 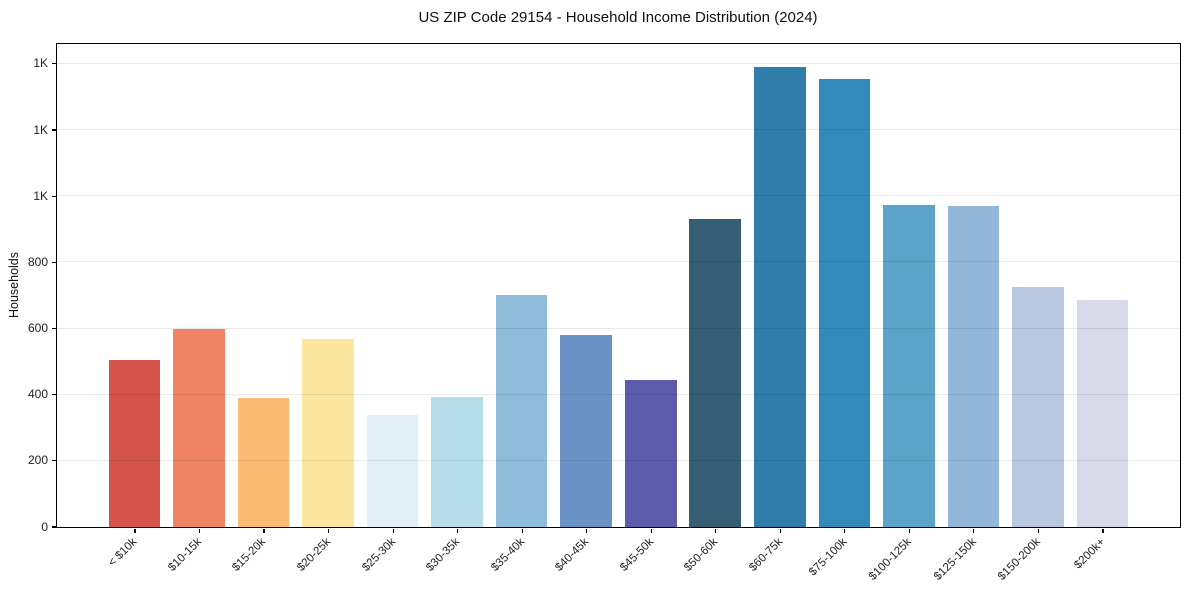 I want to click on bar-40-45k, so click(x=586, y=430).